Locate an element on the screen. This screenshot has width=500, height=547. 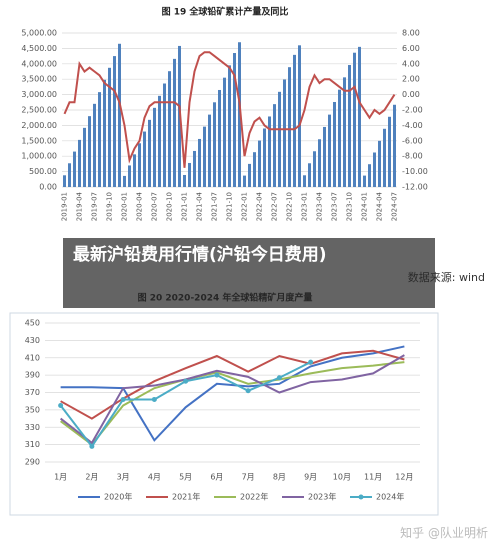
y-tick-label: 290 is located at coordinates (32, 462).